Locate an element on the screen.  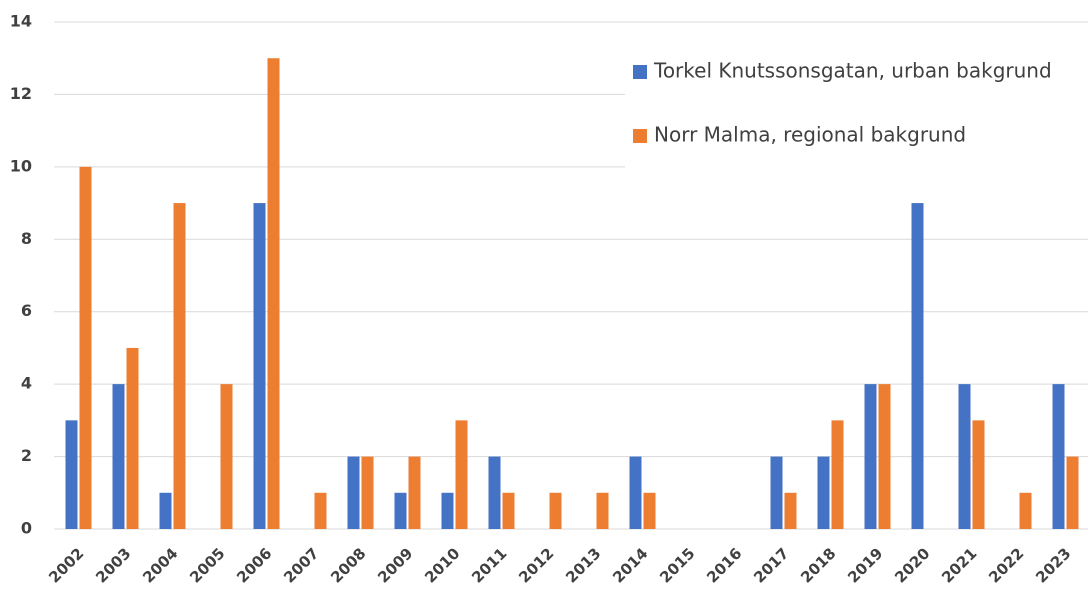
x-tick-label: 2005 is located at coordinates (207, 565).